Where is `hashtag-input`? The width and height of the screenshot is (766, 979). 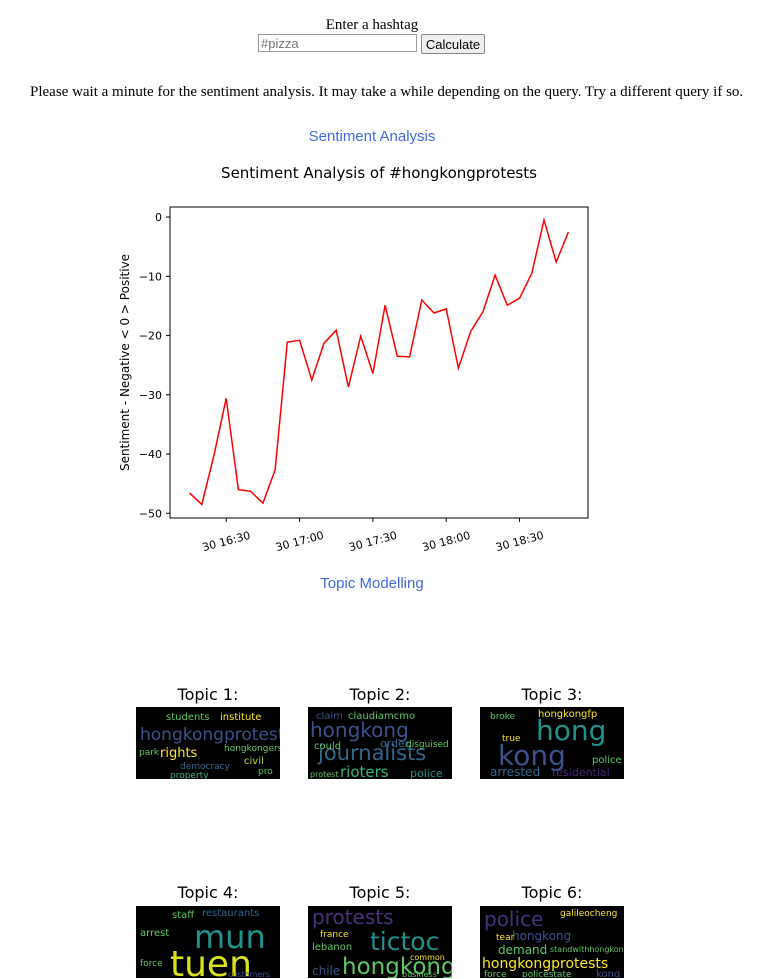
hashtag-input is located at coordinates (337, 43).